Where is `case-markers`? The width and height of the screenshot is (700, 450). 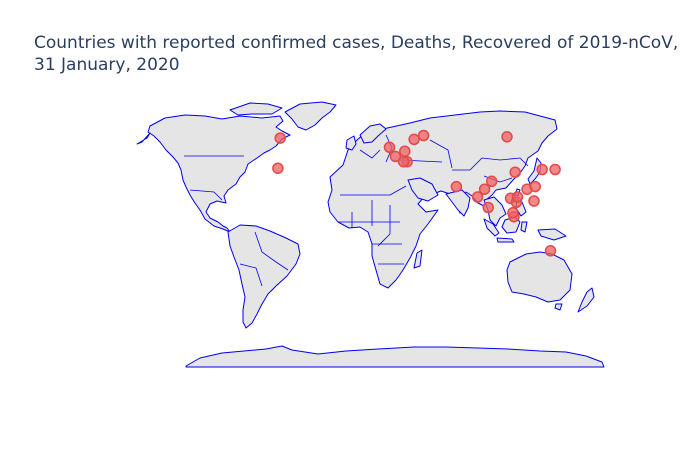
case-markers is located at coordinates (416, 193).